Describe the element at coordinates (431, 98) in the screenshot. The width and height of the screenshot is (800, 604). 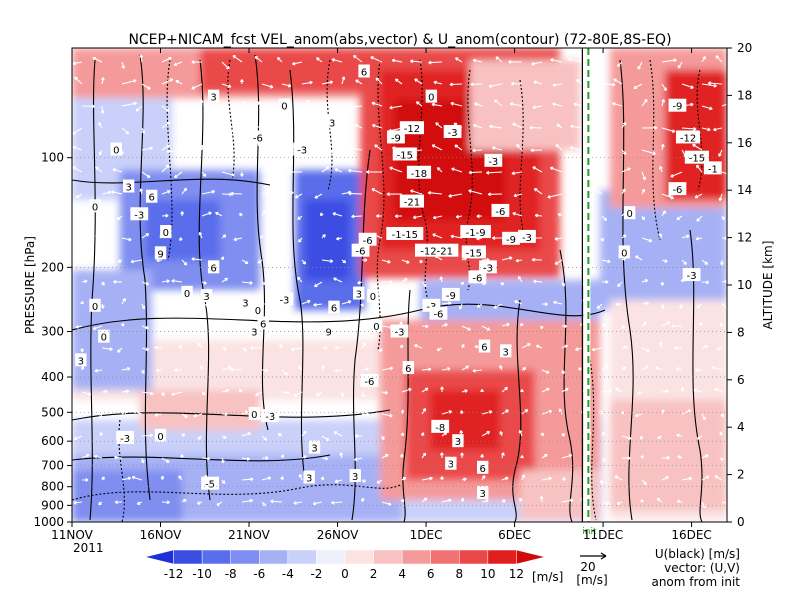
I see `contour-label-12: 0` at that location.